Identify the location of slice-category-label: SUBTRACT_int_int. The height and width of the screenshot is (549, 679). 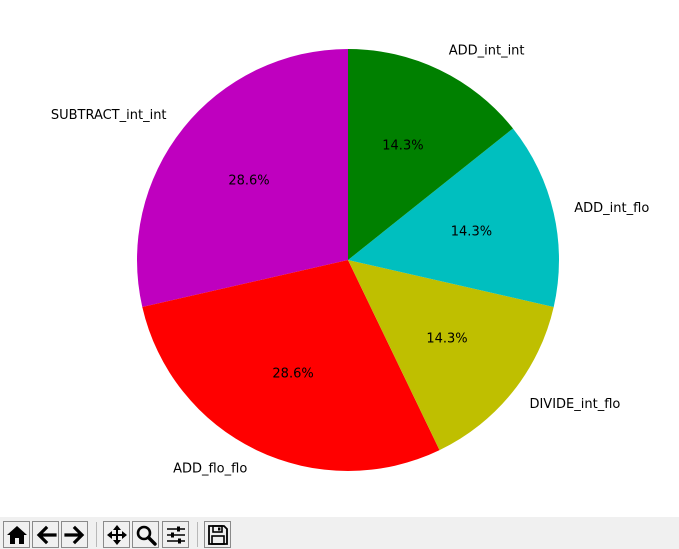
(109, 115).